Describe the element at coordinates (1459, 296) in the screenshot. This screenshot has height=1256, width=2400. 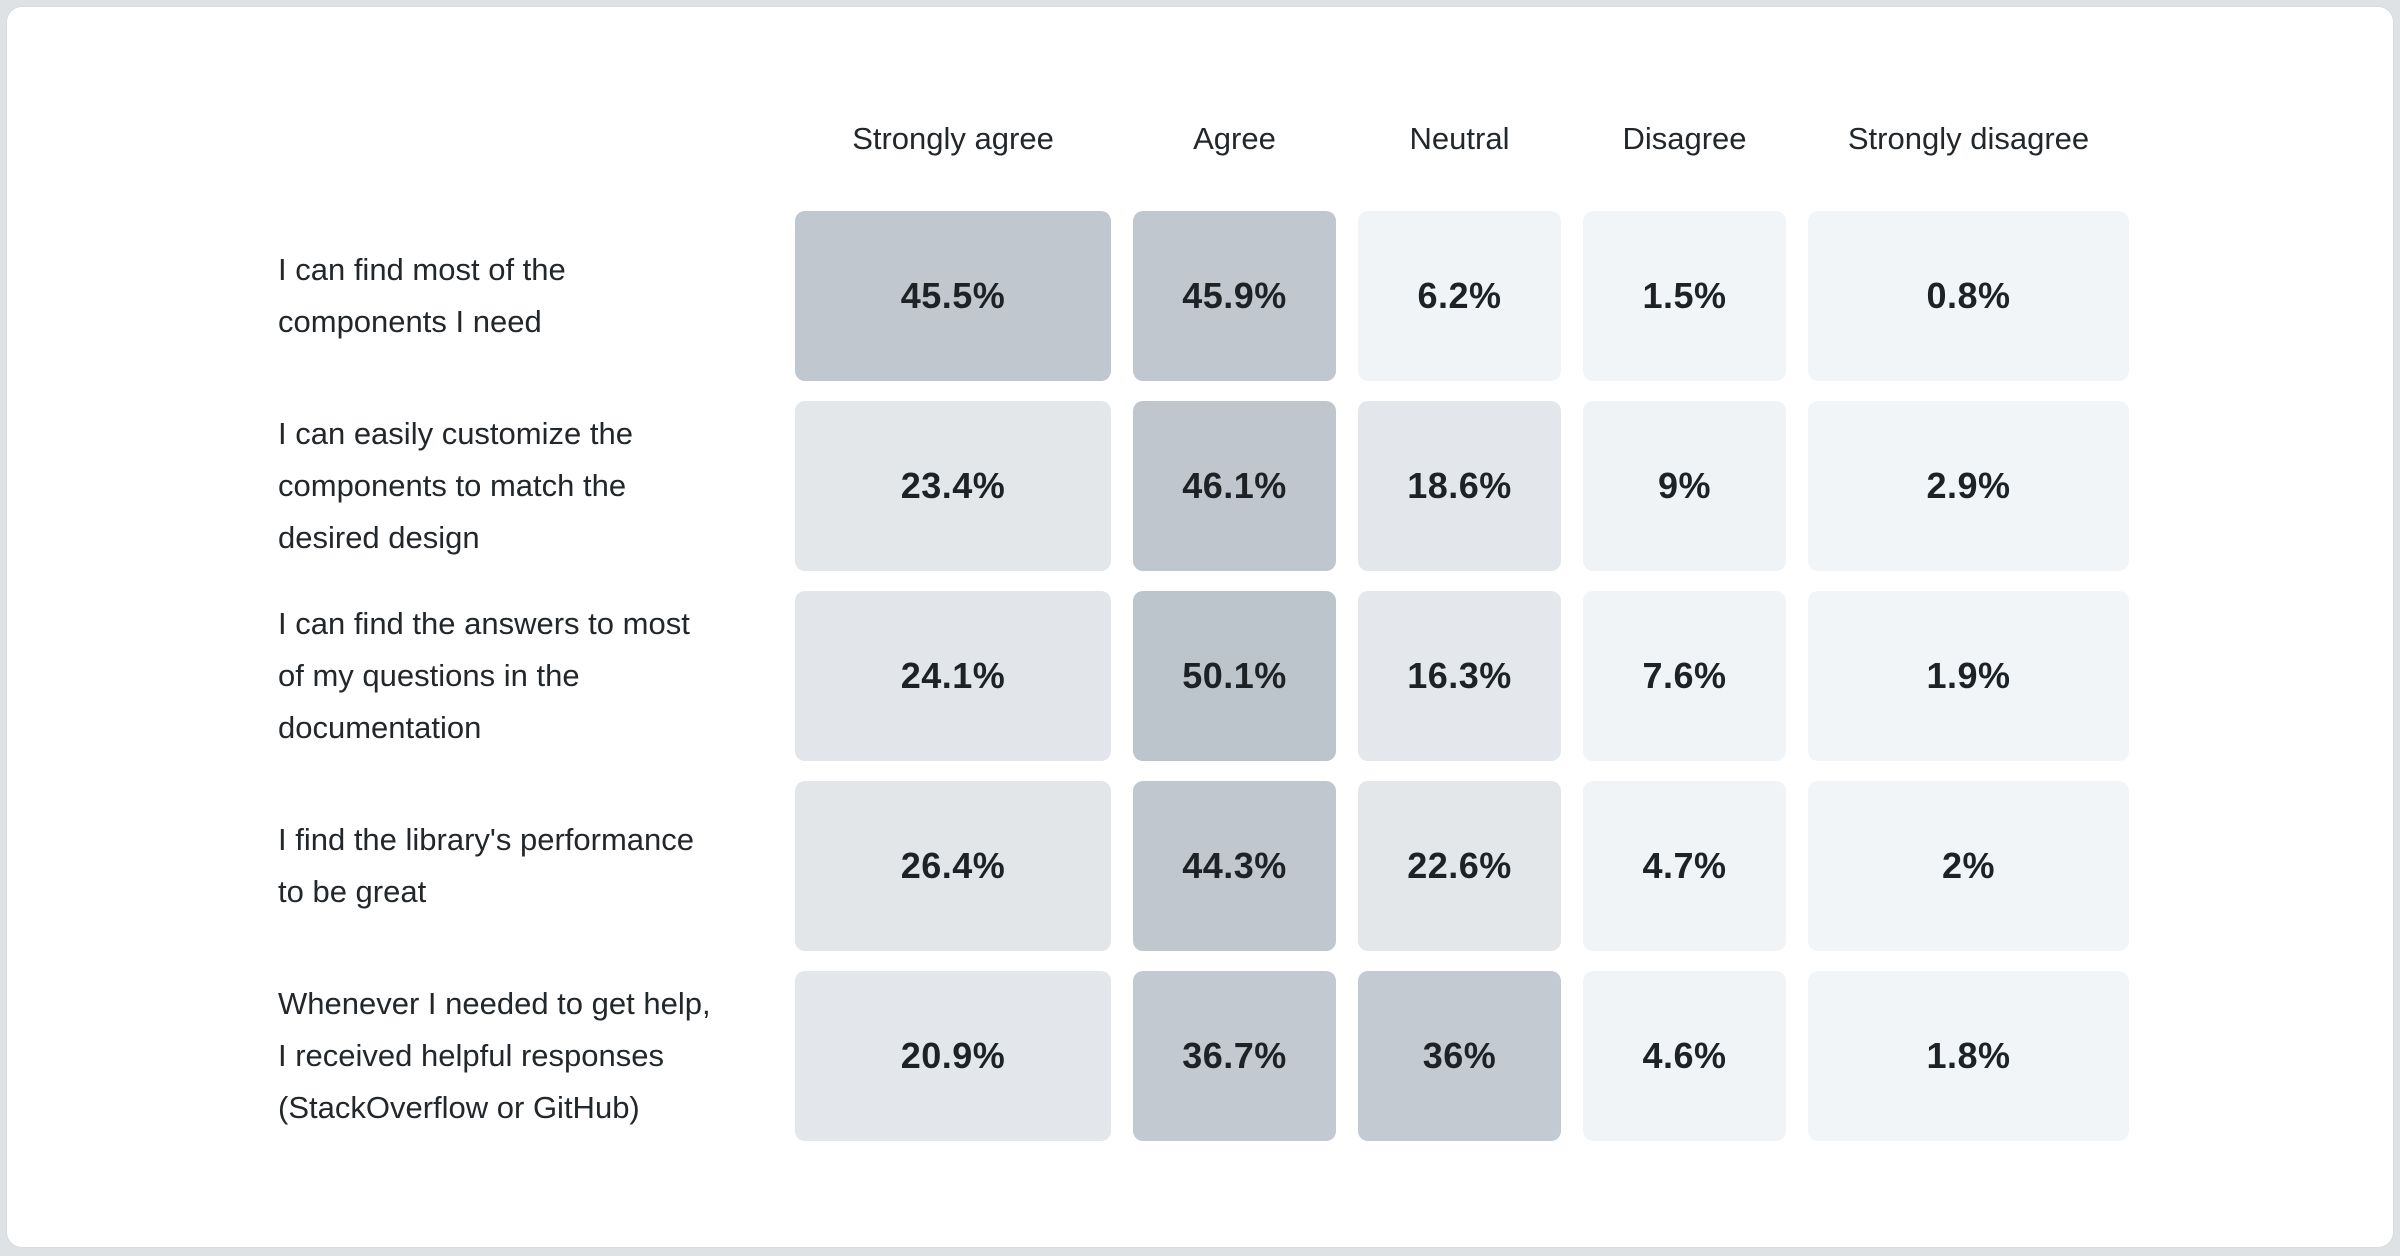
I see `heatmap-cell: 6.2%` at that location.